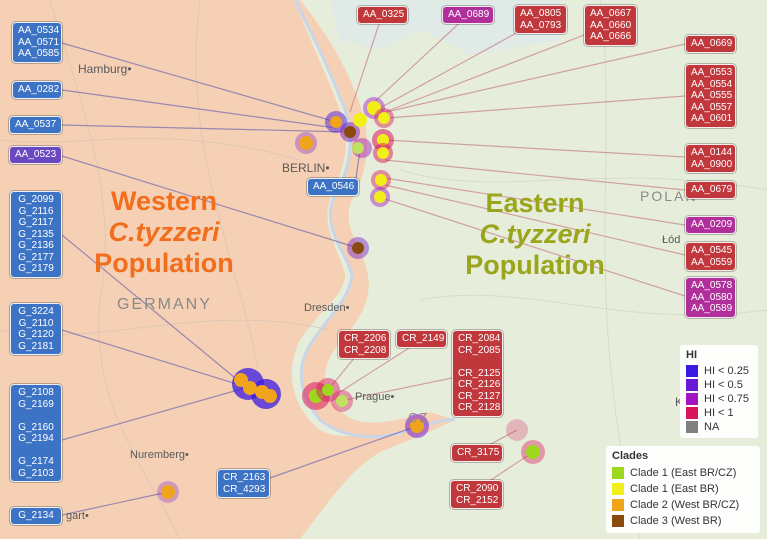 Image resolution: width=767 pixels, height=539 pixels. I want to click on hi-legend-label: HI < 1, so click(719, 413).